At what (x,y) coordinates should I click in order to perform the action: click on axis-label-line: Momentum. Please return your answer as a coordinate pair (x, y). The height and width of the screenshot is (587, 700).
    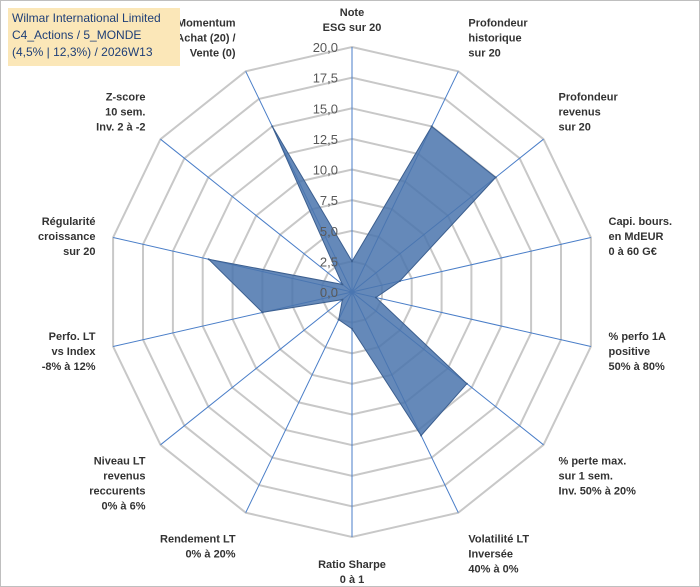
    Looking at the image, I should click on (206, 24).